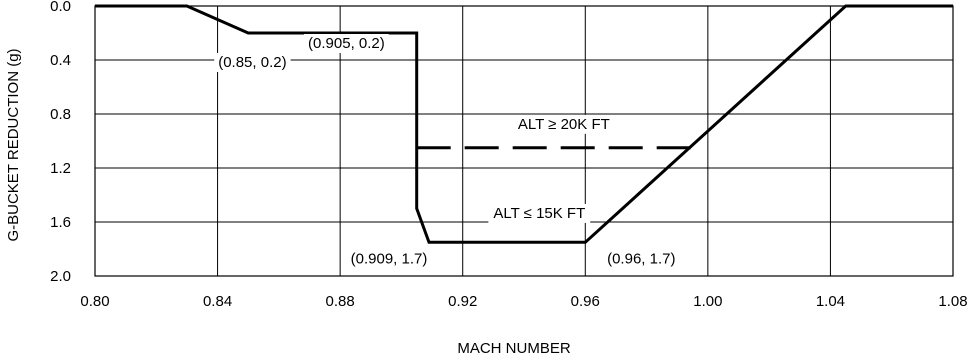 Image resolution: width=979 pixels, height=360 pixels. Describe the element at coordinates (60, 168) in the screenshot. I see `y-tick-label: 1.2` at that location.